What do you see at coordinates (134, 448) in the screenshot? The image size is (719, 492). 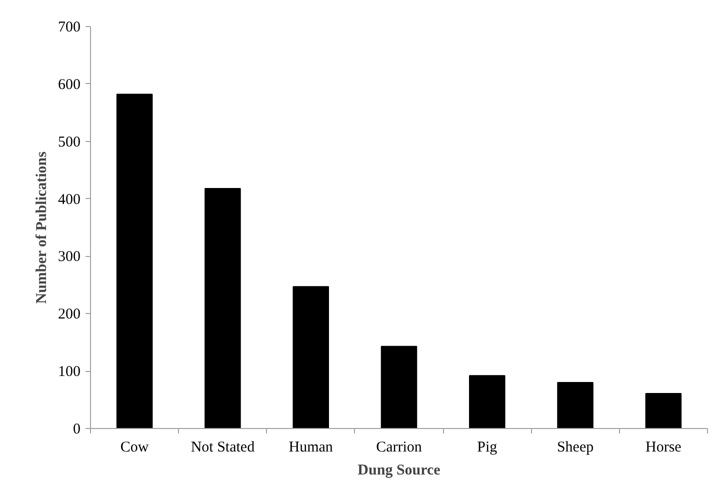 I see `x-tick-label: Cow` at bounding box center [134, 448].